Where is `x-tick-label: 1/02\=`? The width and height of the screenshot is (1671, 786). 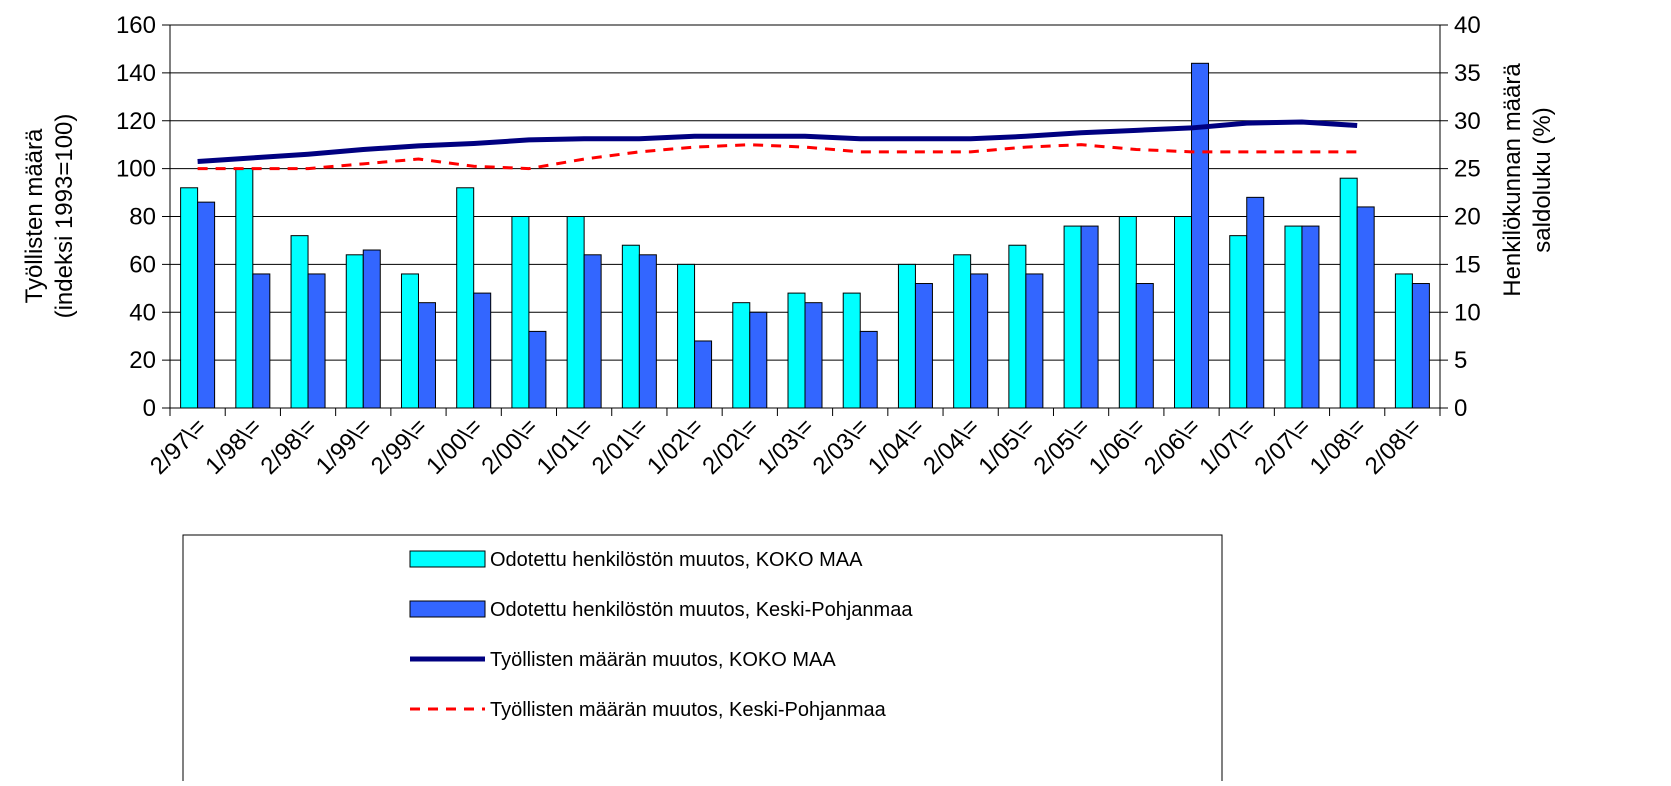 x-tick-label: 1/02\= is located at coordinates (675, 446).